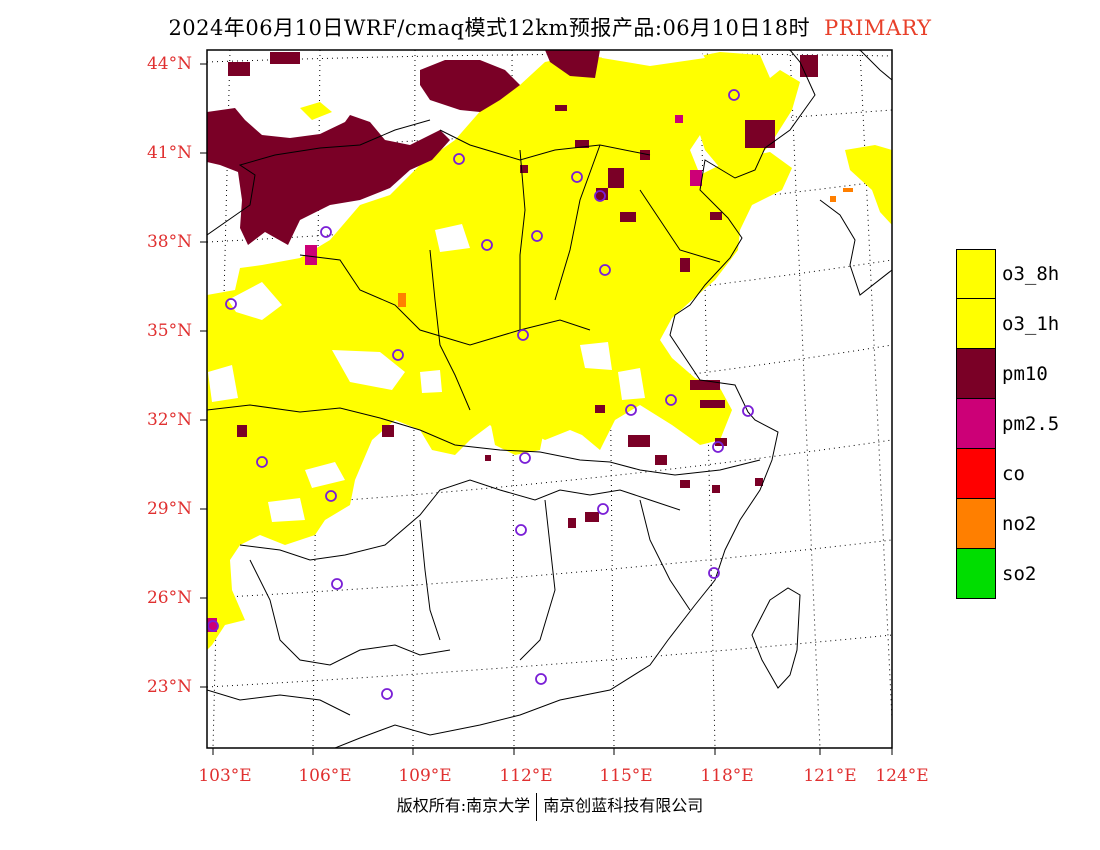 The image size is (1100, 850). Describe the element at coordinates (169, 242) in the screenshot. I see `lat-label-38: 38°N` at that location.